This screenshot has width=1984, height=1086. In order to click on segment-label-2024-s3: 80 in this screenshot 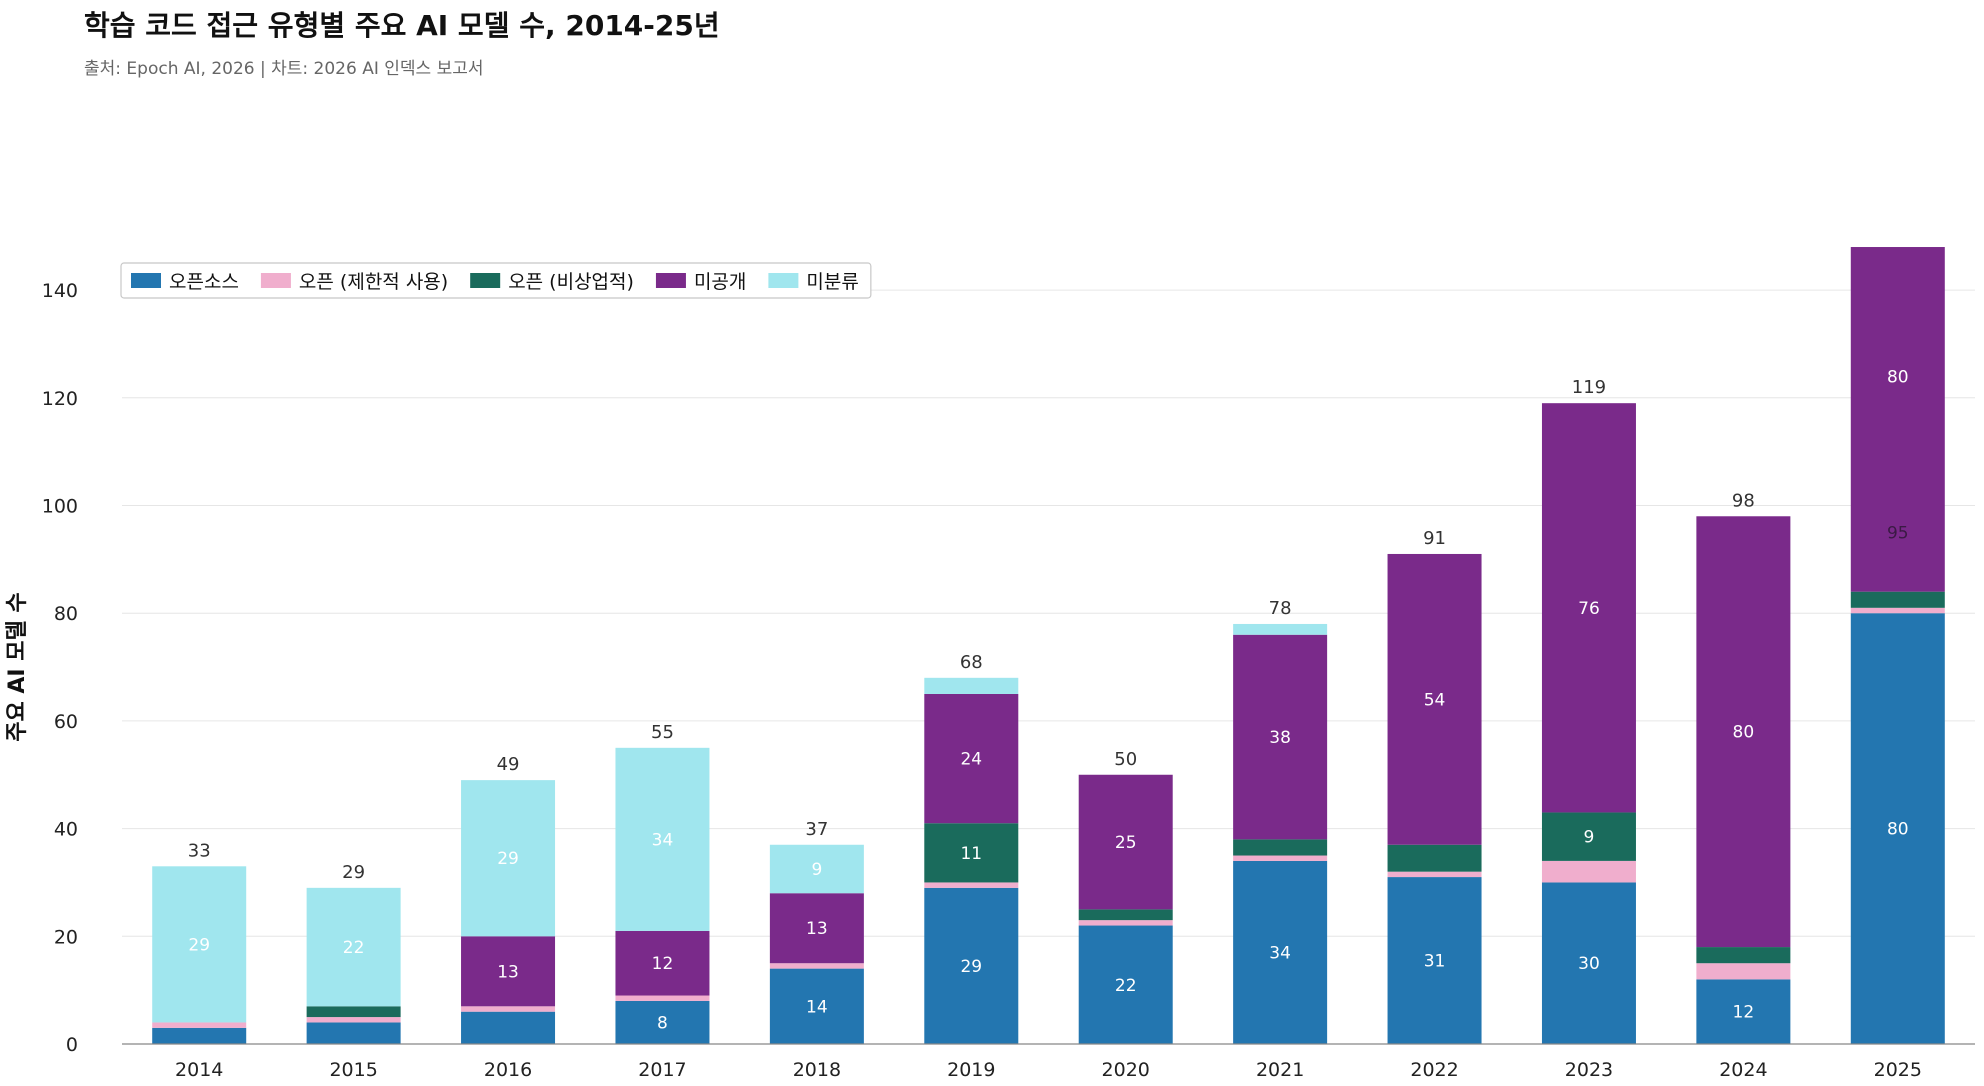, I will do `click(1744, 733)`.